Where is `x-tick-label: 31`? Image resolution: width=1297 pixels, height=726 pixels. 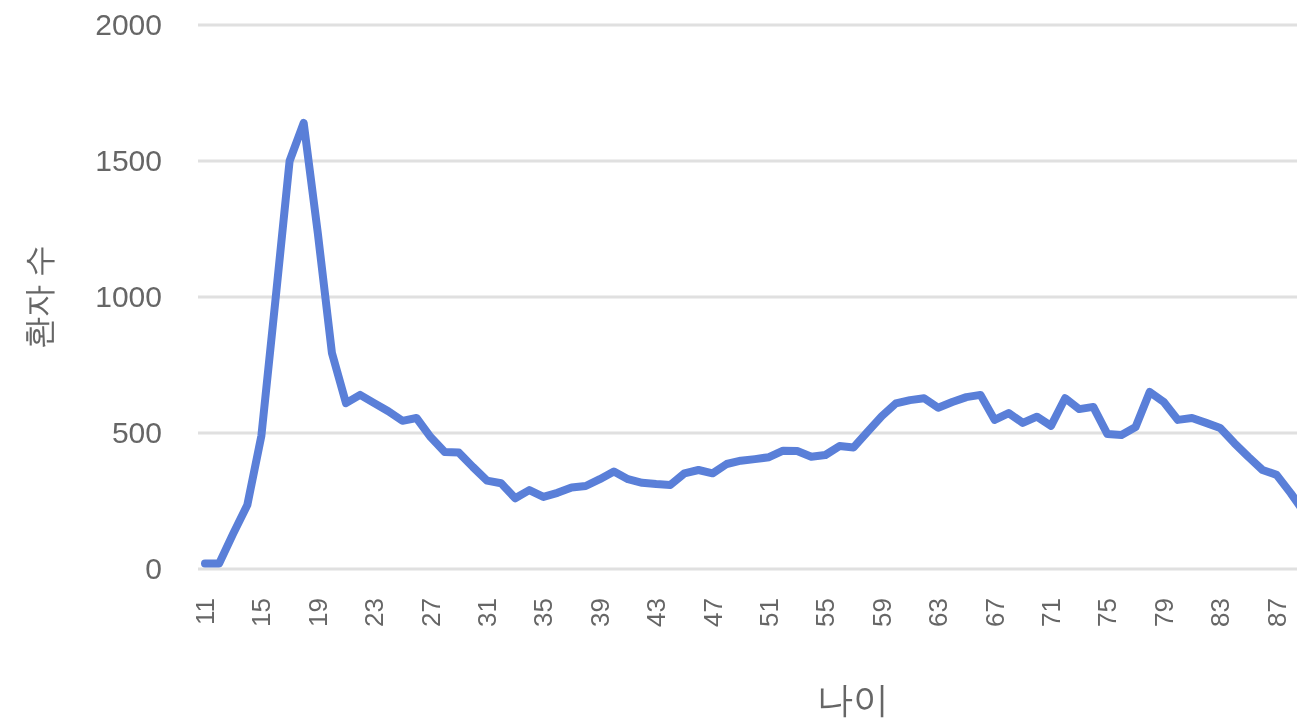
x-tick-label: 31 is located at coordinates (487, 612).